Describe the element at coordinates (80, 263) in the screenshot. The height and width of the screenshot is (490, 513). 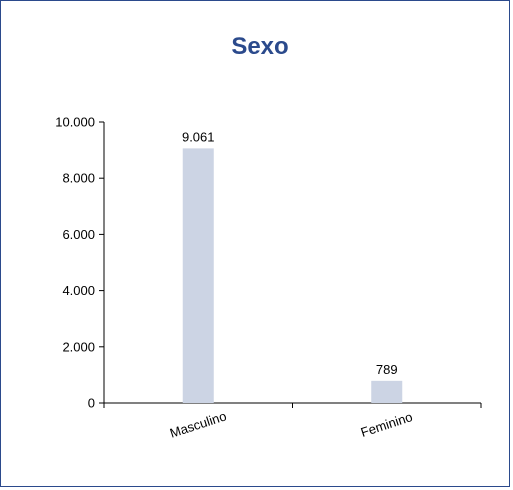
I see `y-axis: 0 2.000 4.000 6.000 8.000 10.000` at that location.